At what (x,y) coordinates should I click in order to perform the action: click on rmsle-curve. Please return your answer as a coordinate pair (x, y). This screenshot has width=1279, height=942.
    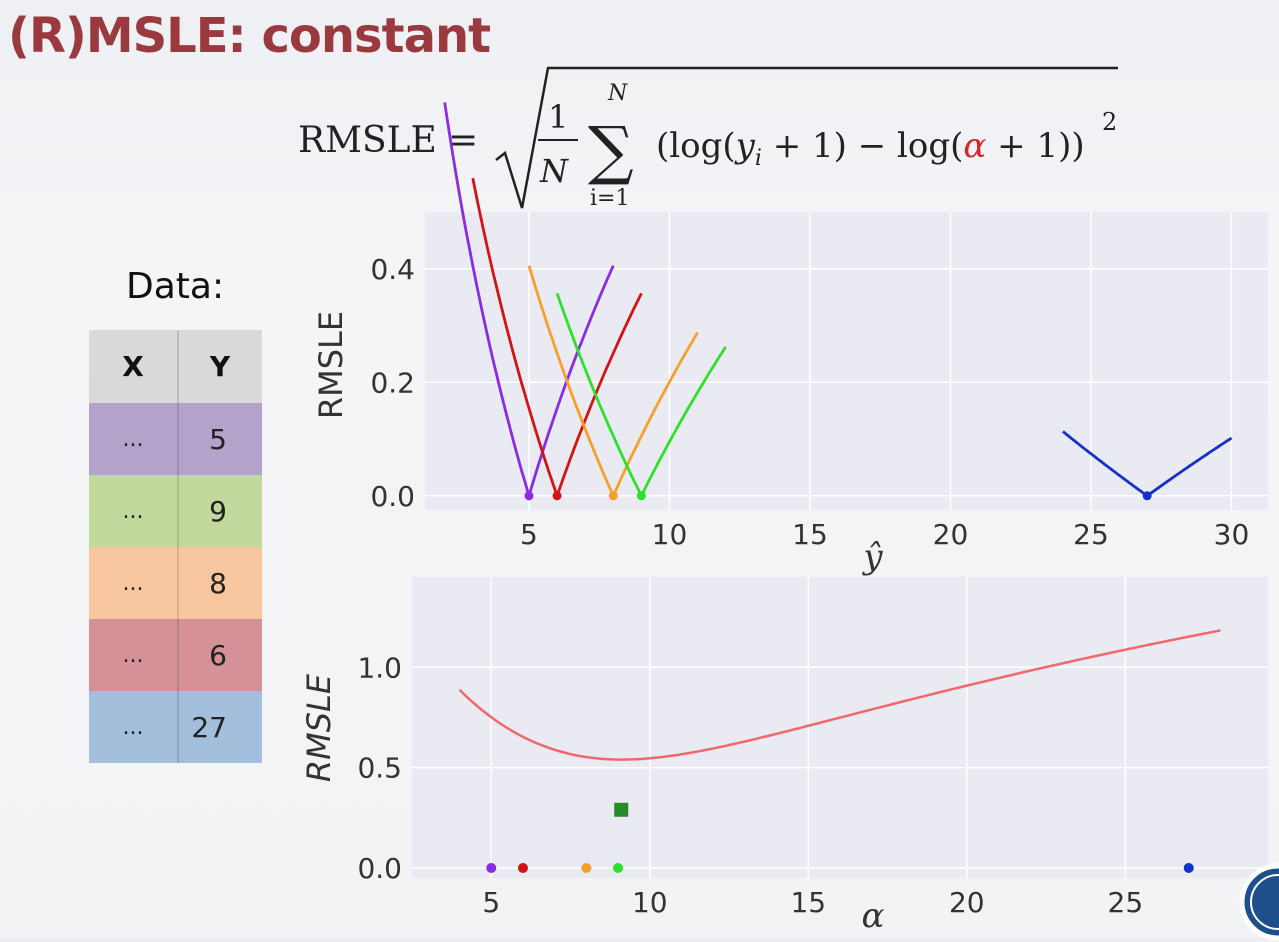
    Looking at the image, I should click on (839, 695).